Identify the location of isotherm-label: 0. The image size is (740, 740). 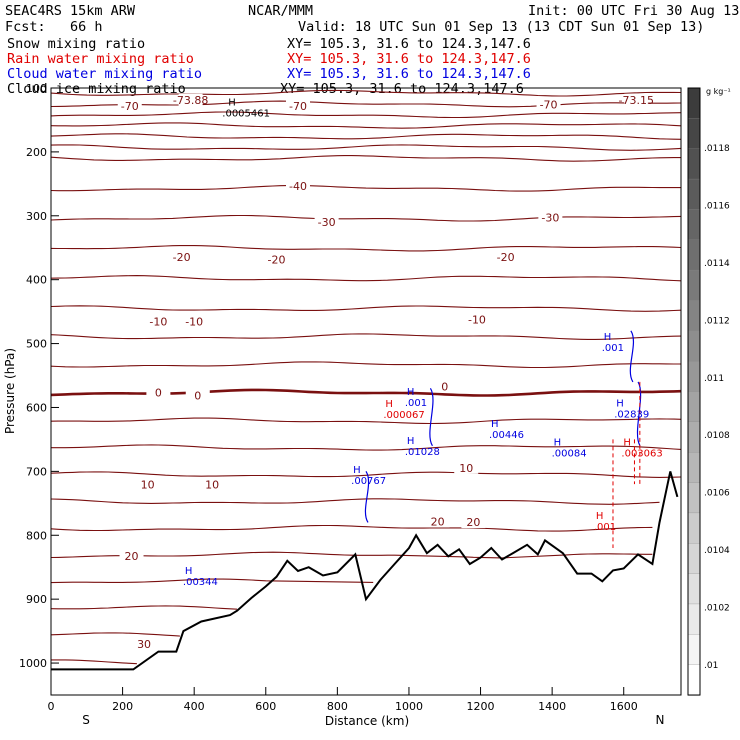
(444, 387).